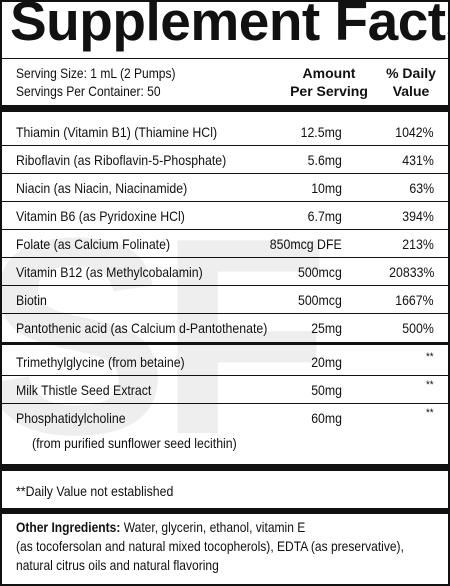  Describe the element at coordinates (326, 362) in the screenshot. I see `nutrient-amount: 20mg` at that location.